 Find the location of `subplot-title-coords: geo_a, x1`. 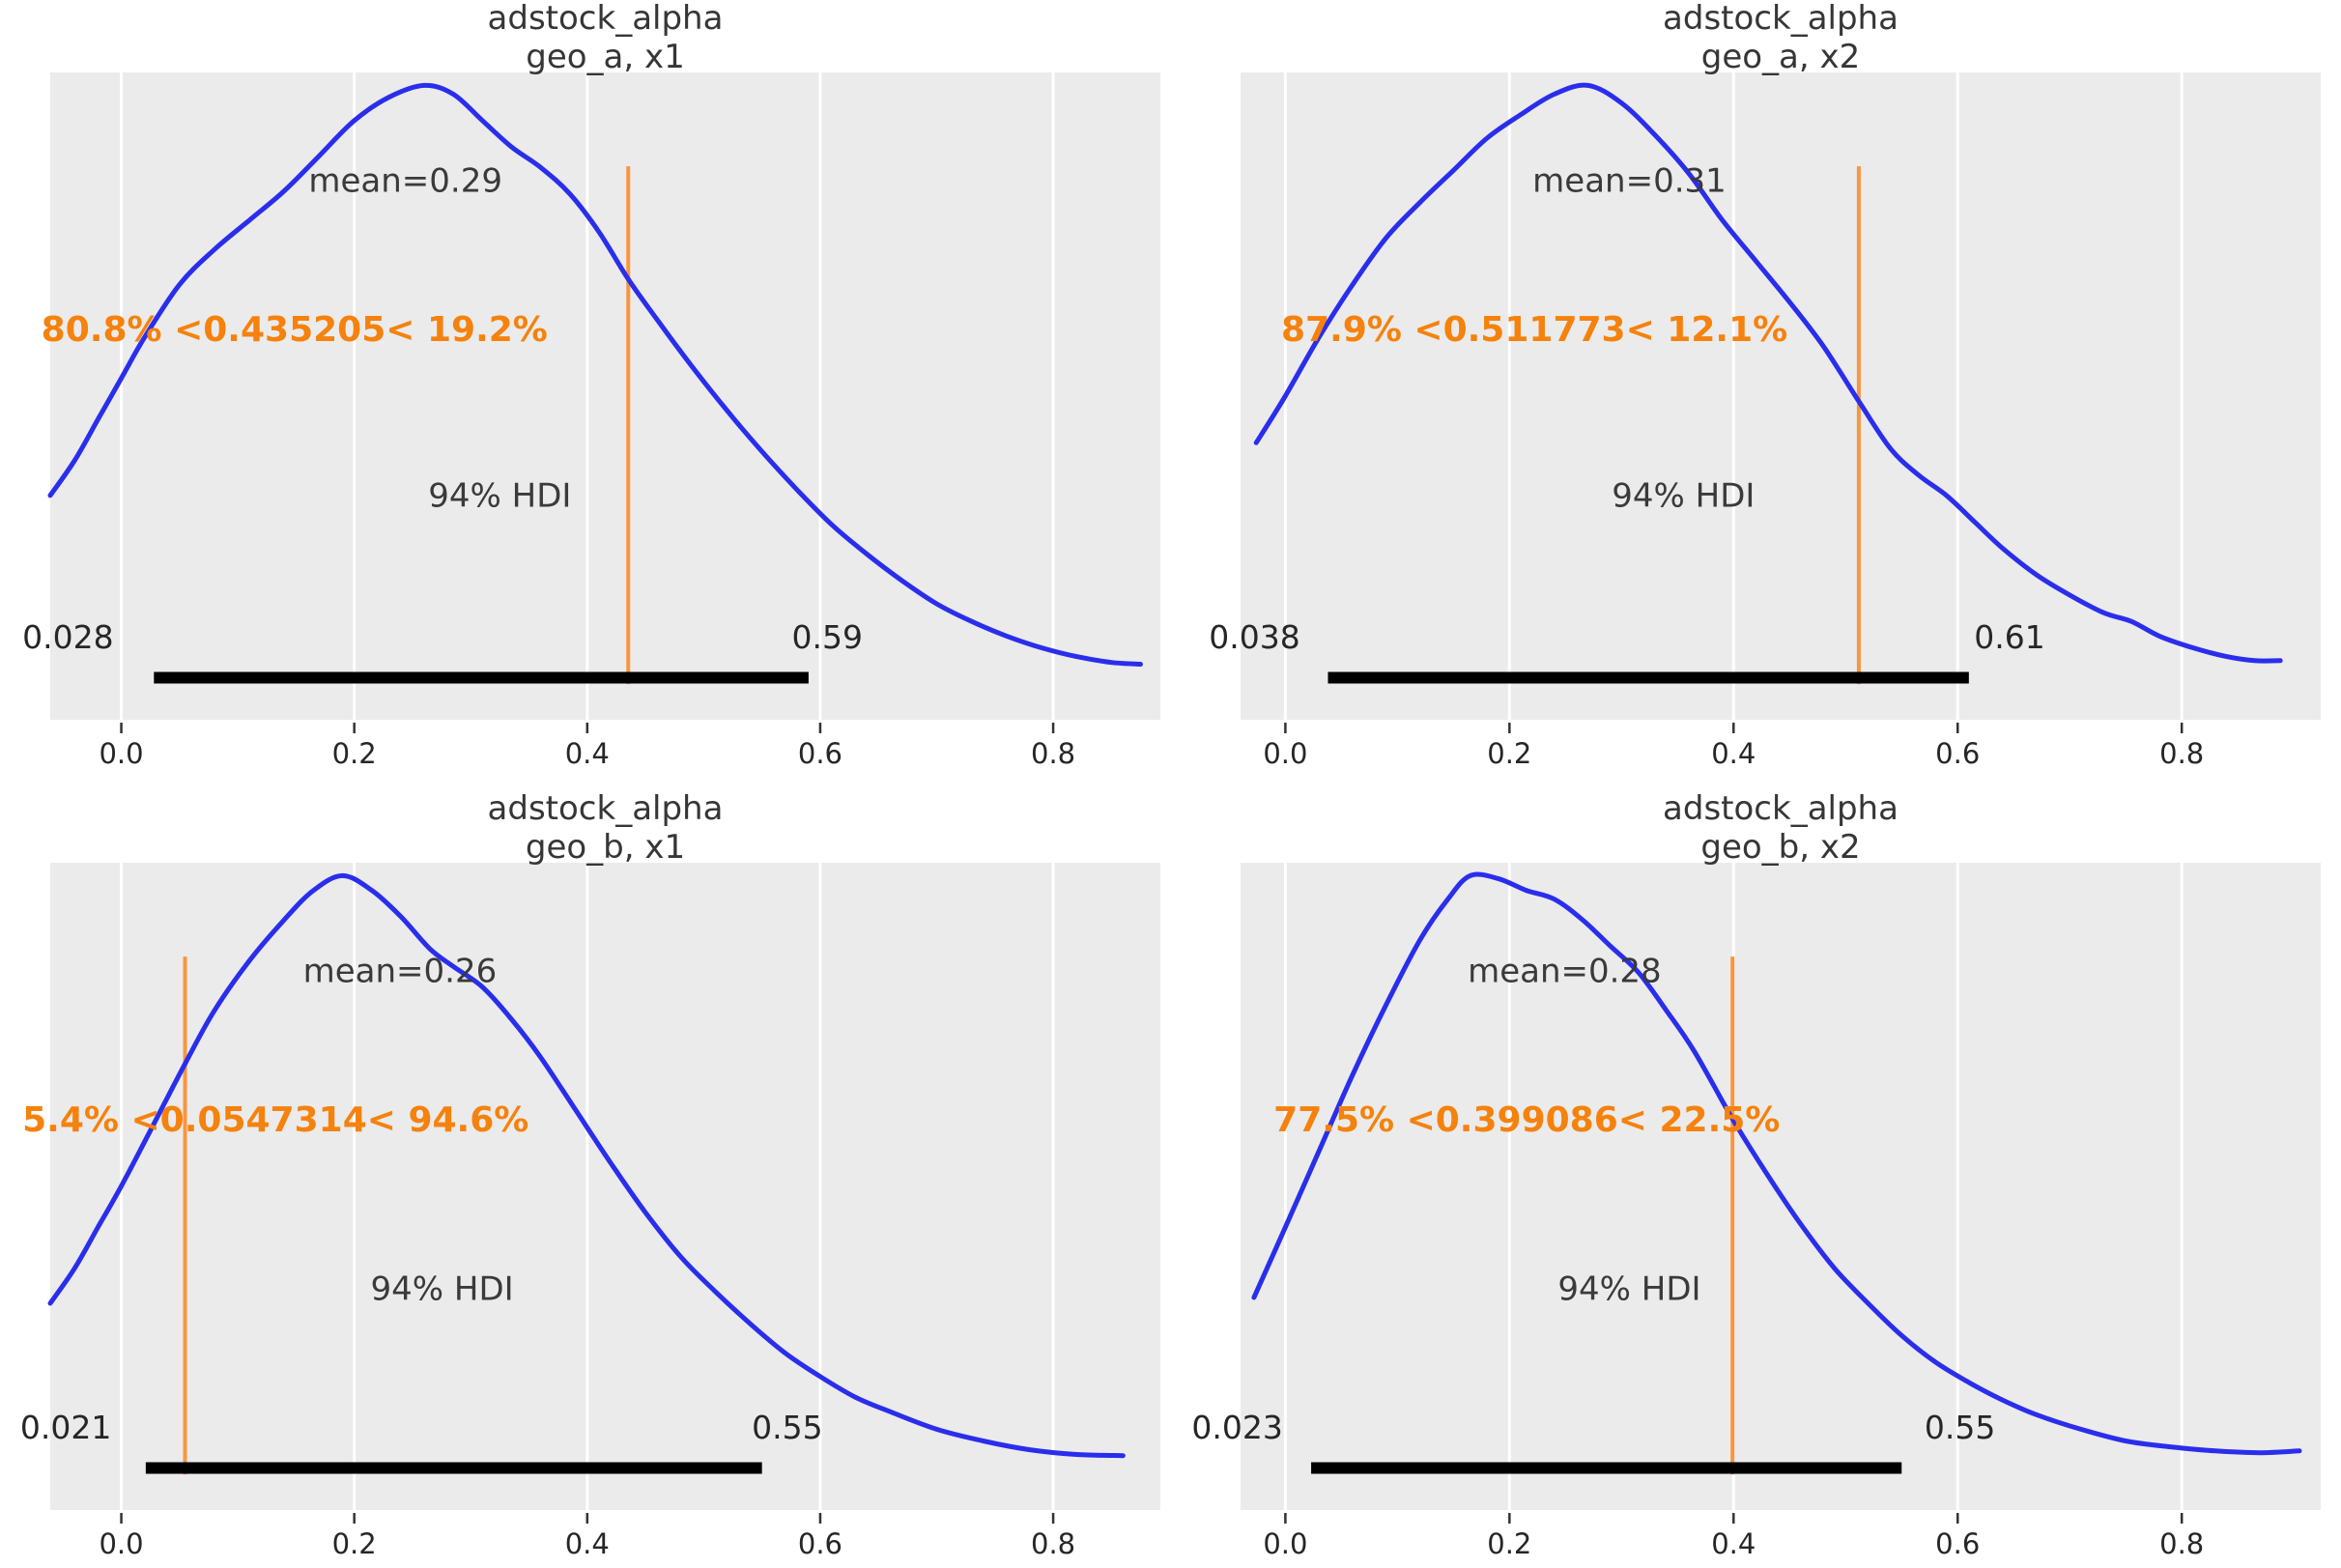

subplot-title-coords: geo_a, x1 is located at coordinates (605, 57).